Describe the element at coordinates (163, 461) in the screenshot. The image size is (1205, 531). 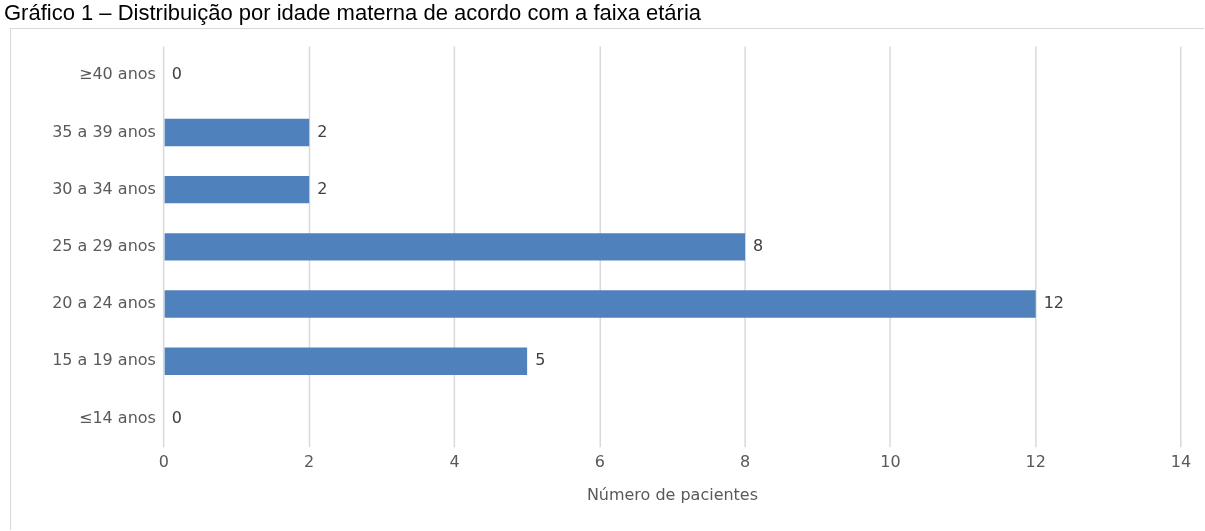
I see `x-tick-label: 0` at that location.